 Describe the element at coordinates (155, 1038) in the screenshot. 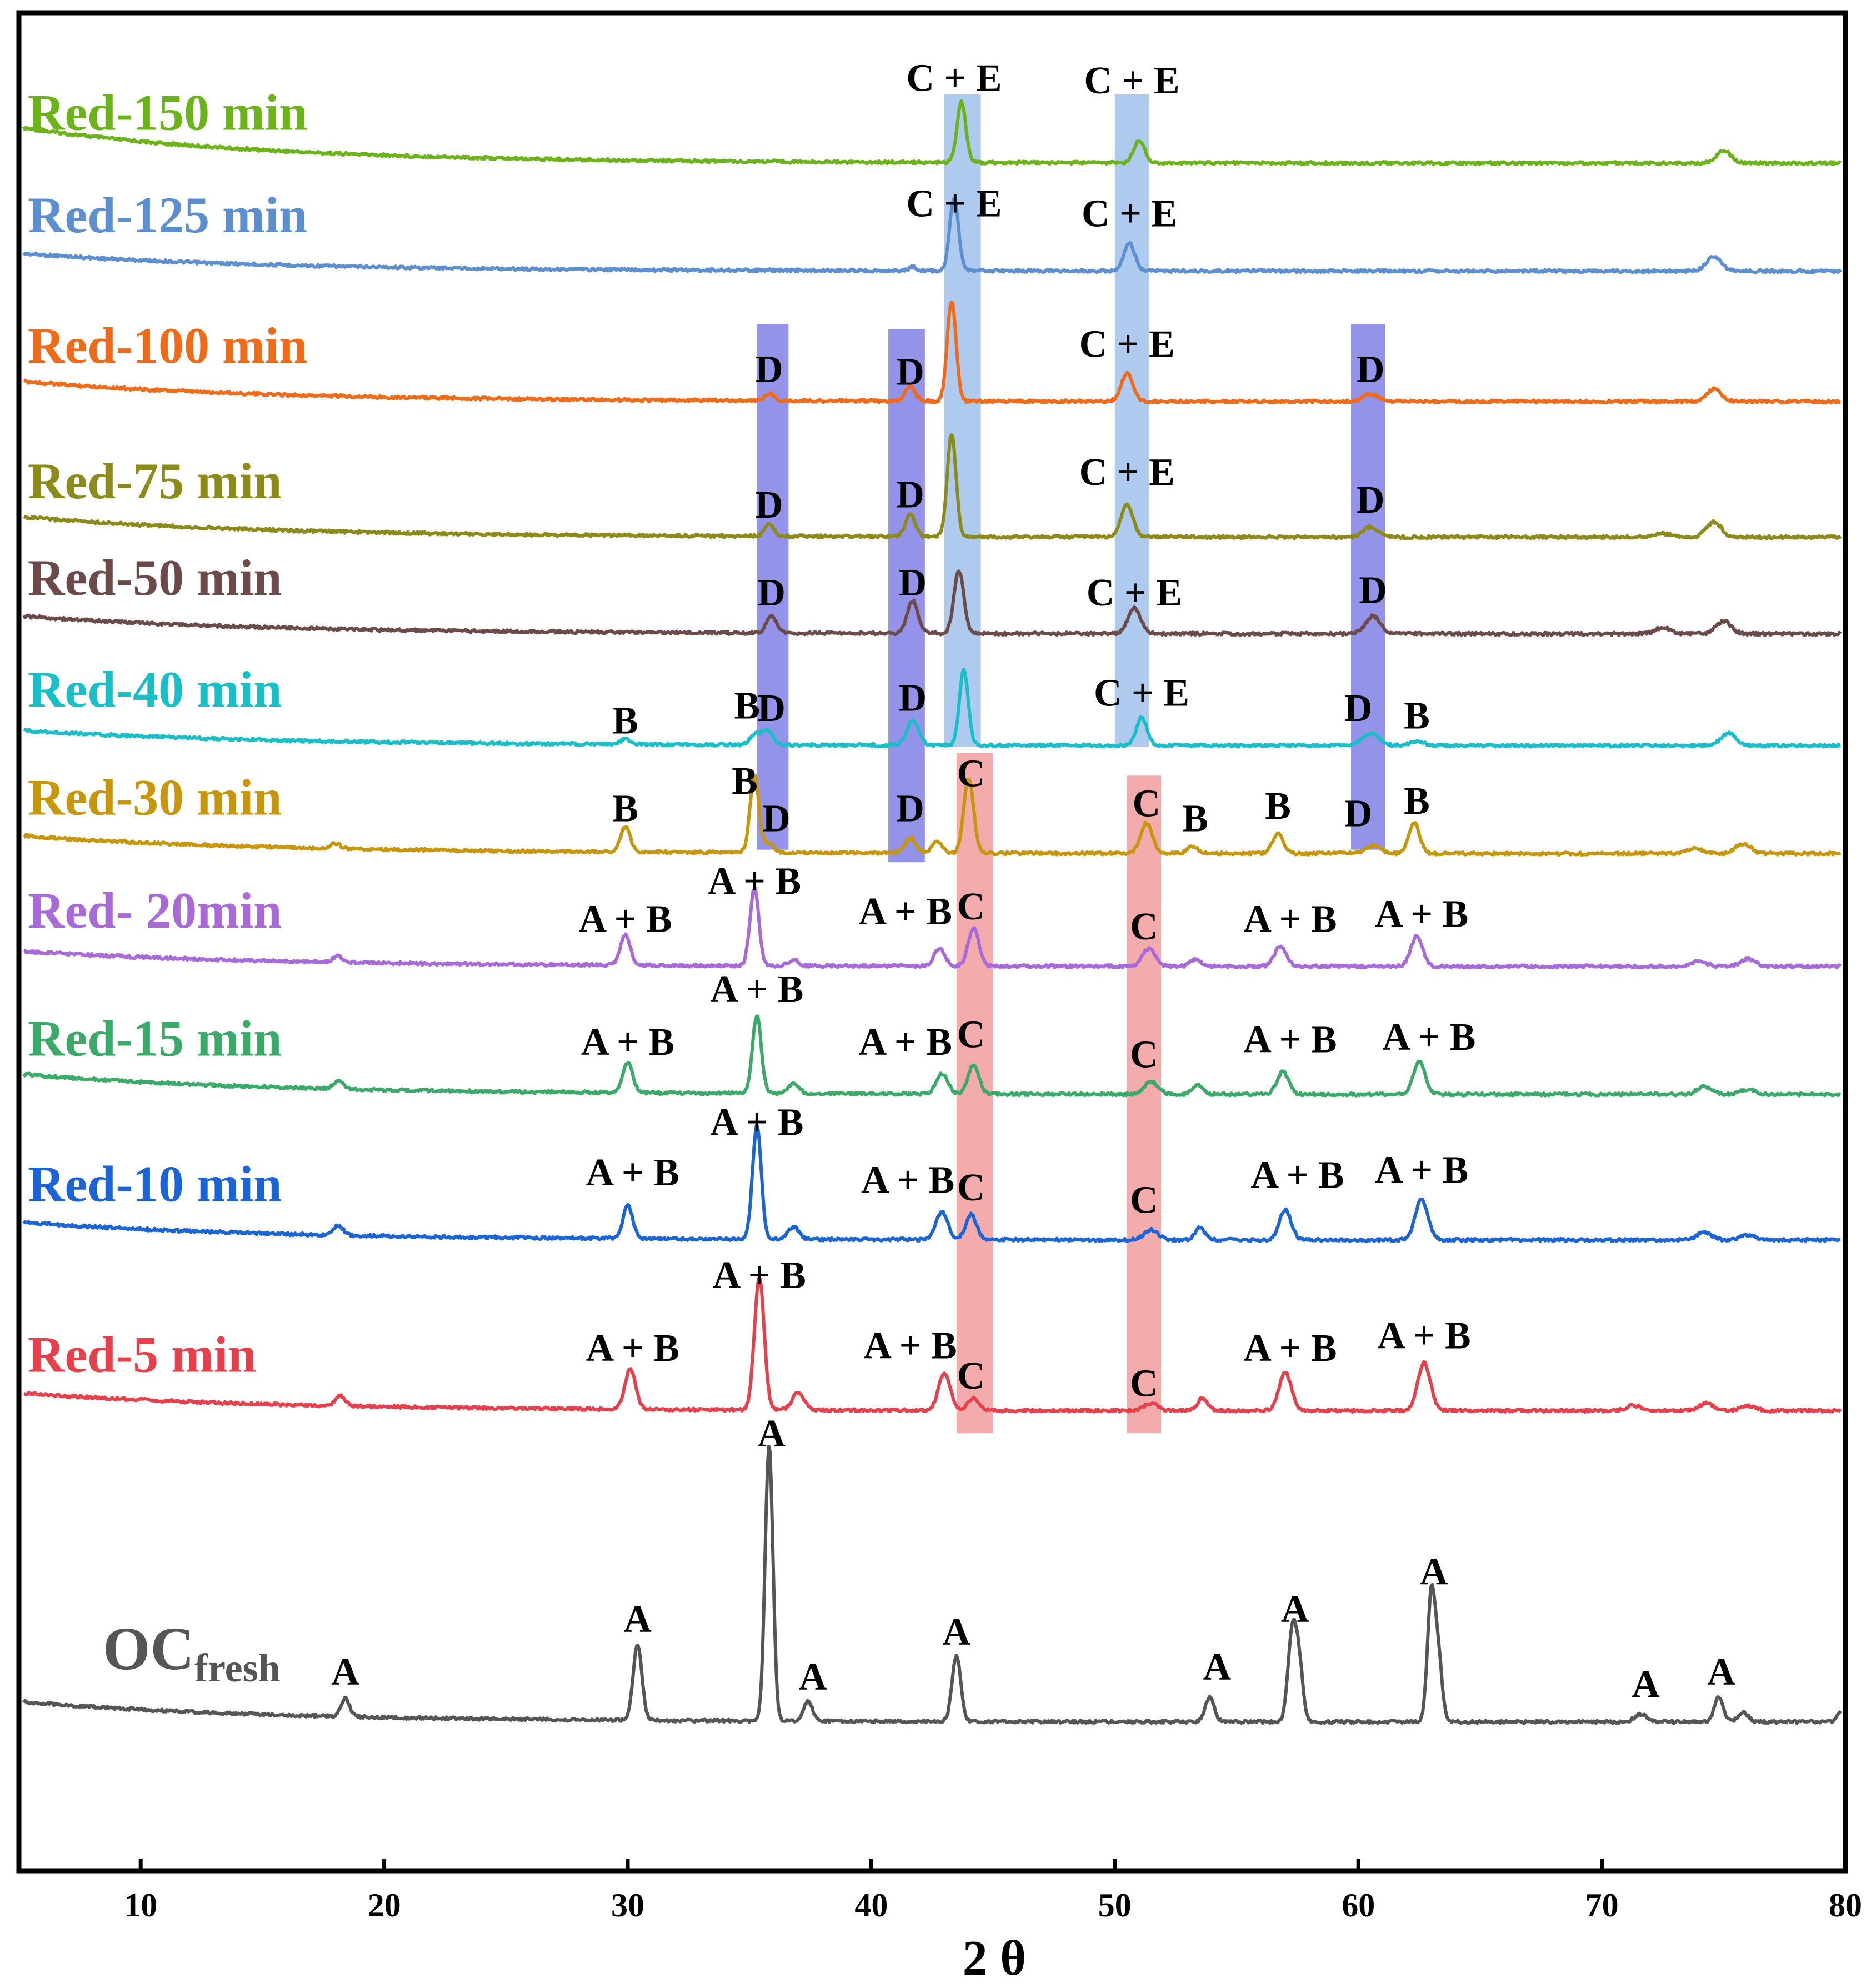

I see `series-label: Red-15 min` at that location.